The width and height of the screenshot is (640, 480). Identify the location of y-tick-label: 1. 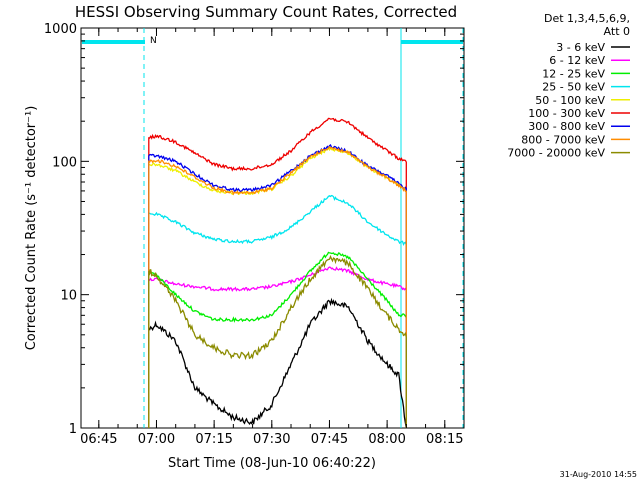
(73, 429).